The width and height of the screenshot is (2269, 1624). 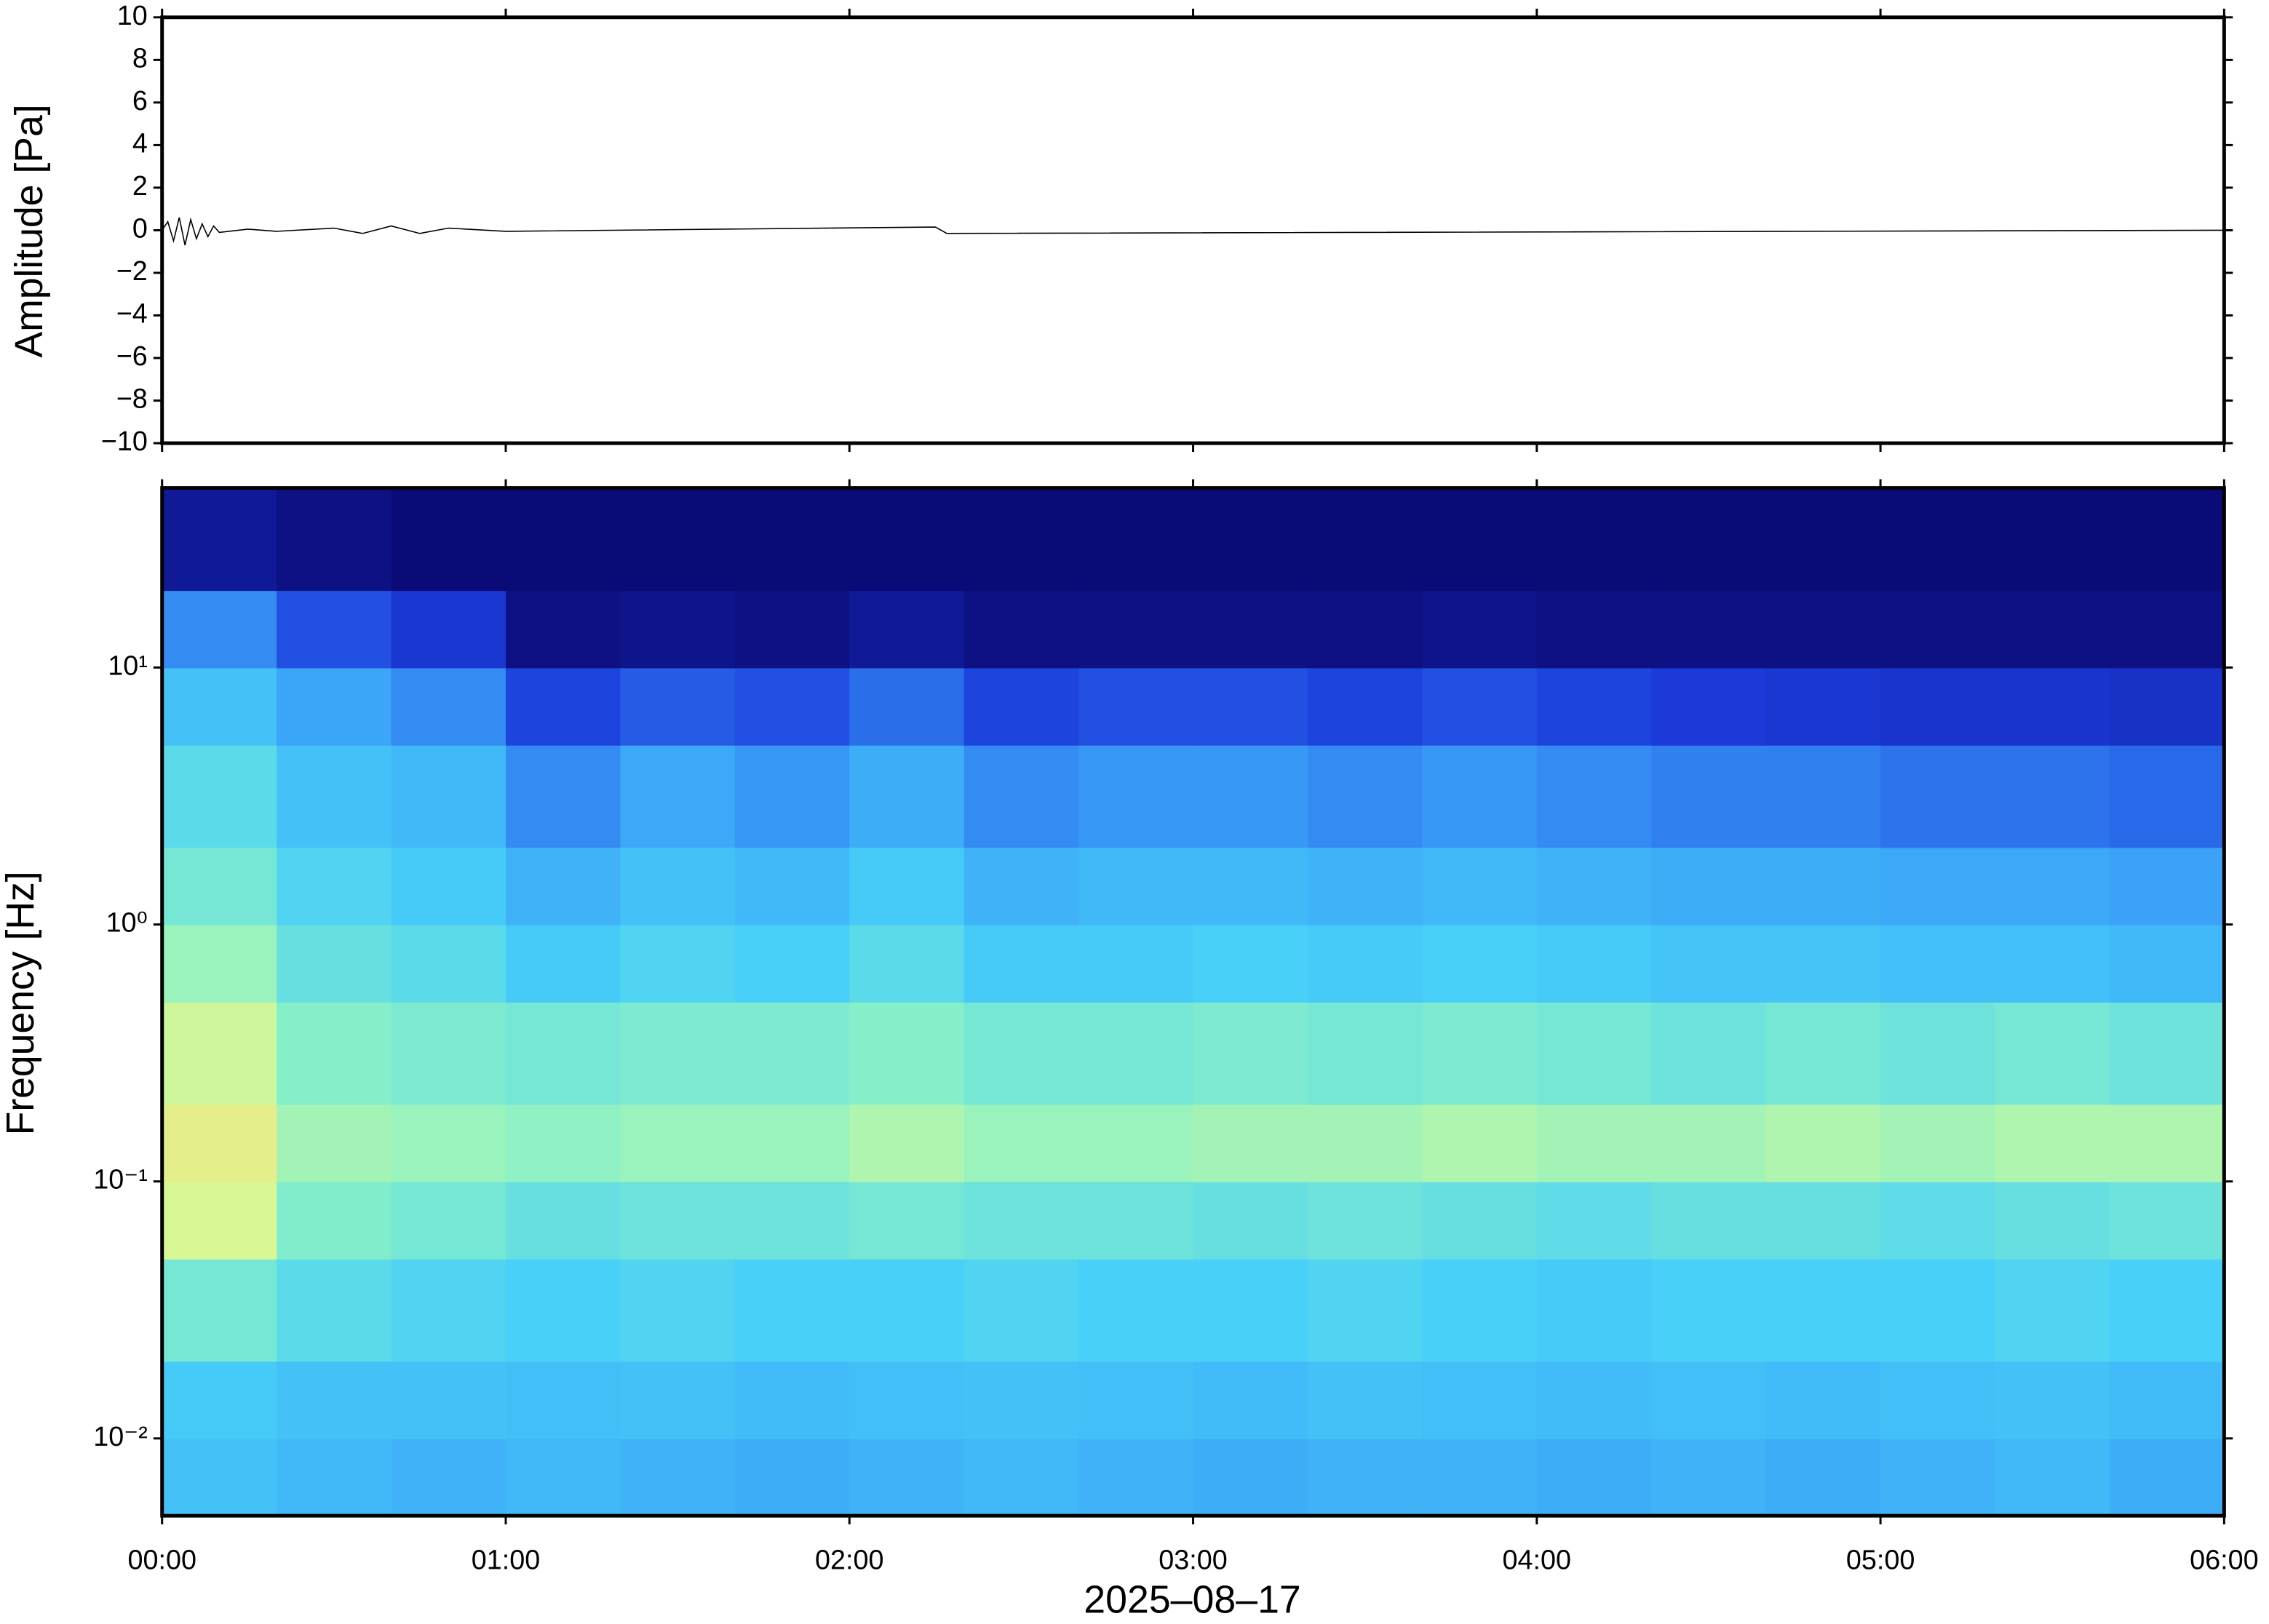 I want to click on y-tick-label: −10, so click(x=125, y=441).